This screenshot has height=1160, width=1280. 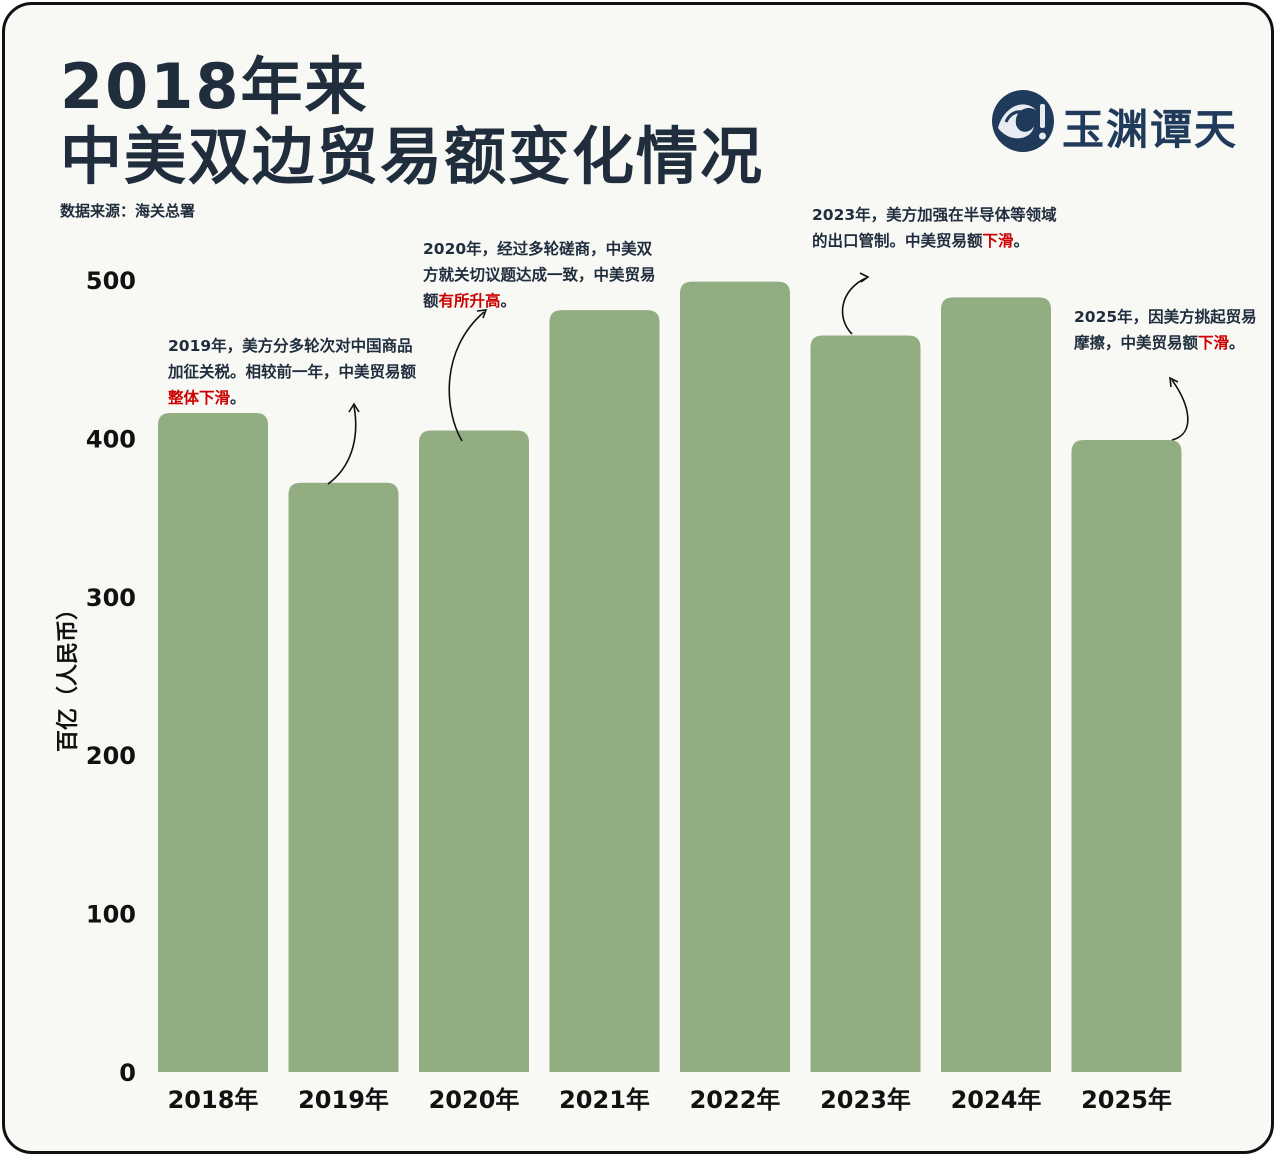 I want to click on bar-2020年, so click(x=474, y=751).